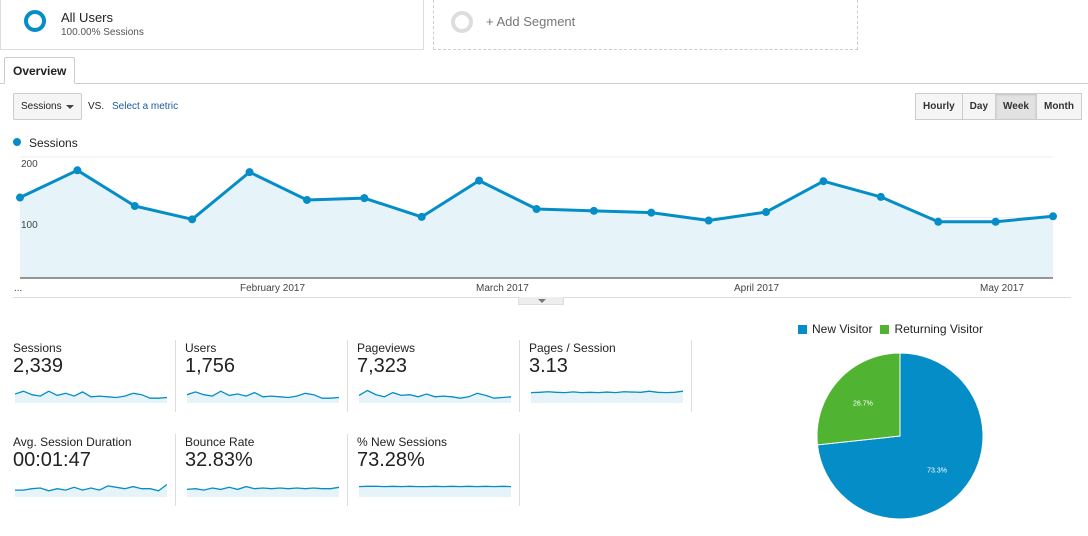 Image resolution: width=1088 pixels, height=536 pixels. Describe the element at coordinates (939, 106) in the screenshot. I see `hourly-button: Hourly` at that location.